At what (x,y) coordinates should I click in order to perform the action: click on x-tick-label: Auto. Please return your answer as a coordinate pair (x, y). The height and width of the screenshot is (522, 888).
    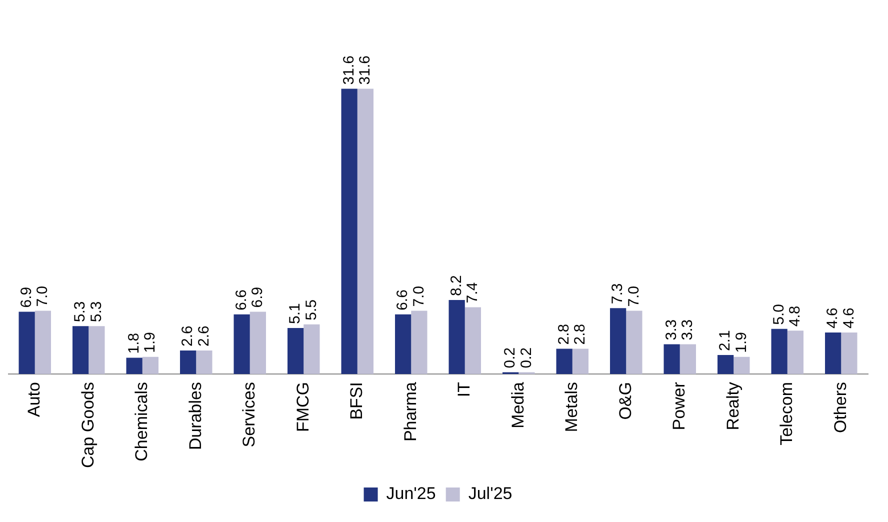
    Looking at the image, I should click on (34, 399).